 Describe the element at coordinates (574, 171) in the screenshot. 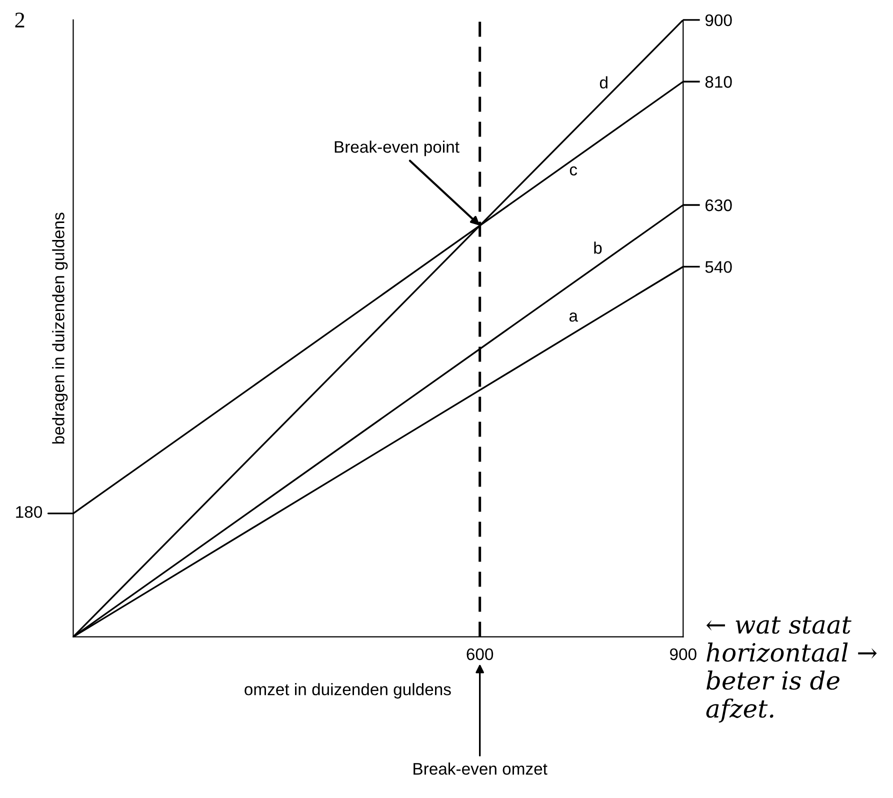

I see `series-label: c` at that location.